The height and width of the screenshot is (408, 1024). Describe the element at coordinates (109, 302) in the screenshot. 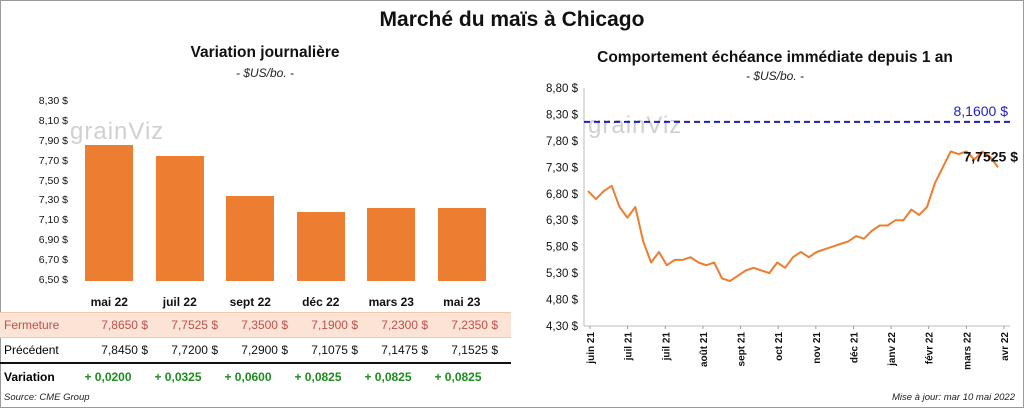

I see `left-category-label: mai 22` at that location.